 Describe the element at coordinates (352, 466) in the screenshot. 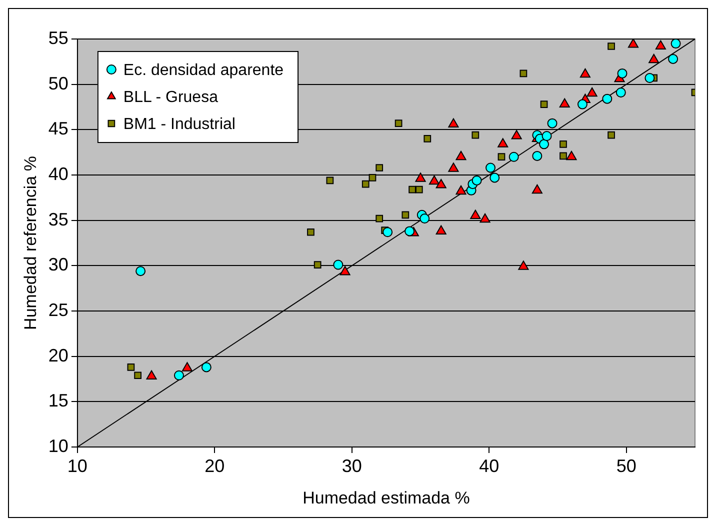

I see `x-tick-label: 30` at that location.